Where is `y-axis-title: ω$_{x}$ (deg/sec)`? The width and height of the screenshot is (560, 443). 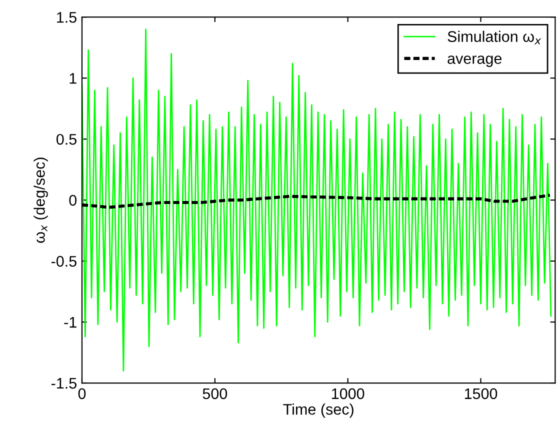
y-axis-title: ω$_{x}$ (deg/sec) is located at coordinates (41, 200).